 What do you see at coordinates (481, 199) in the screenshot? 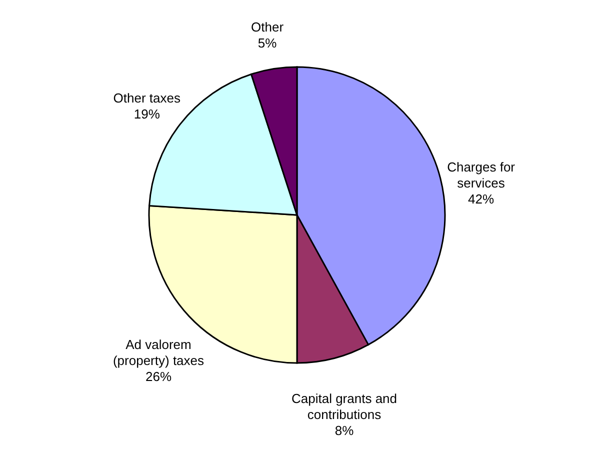
I see `data-label: 42%` at bounding box center [481, 199].